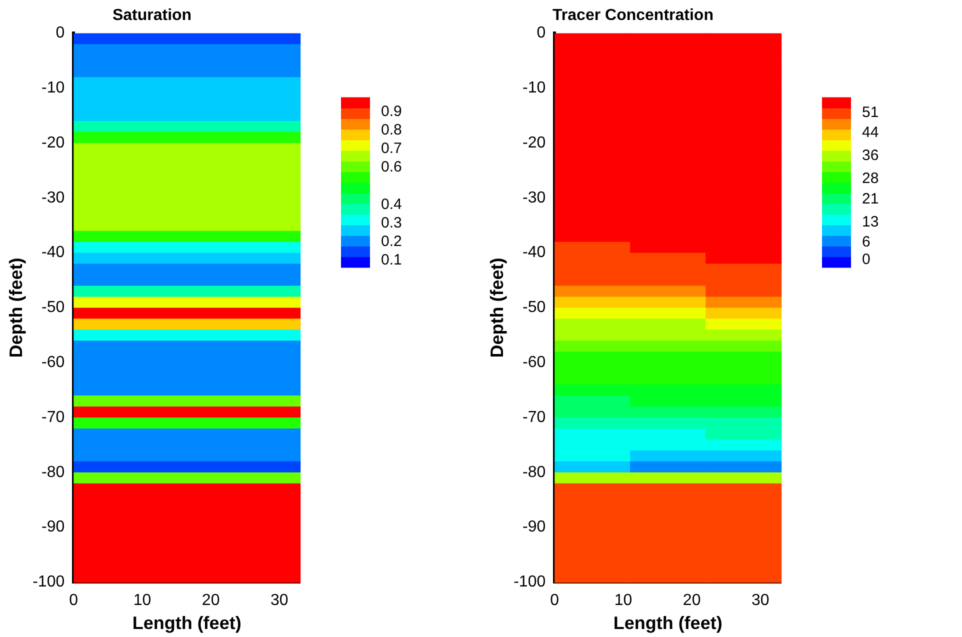 Image resolution: width=962 pixels, height=637 pixels. Describe the element at coordinates (391, 111) in the screenshot. I see `color-bar-label: 0.9` at that location.